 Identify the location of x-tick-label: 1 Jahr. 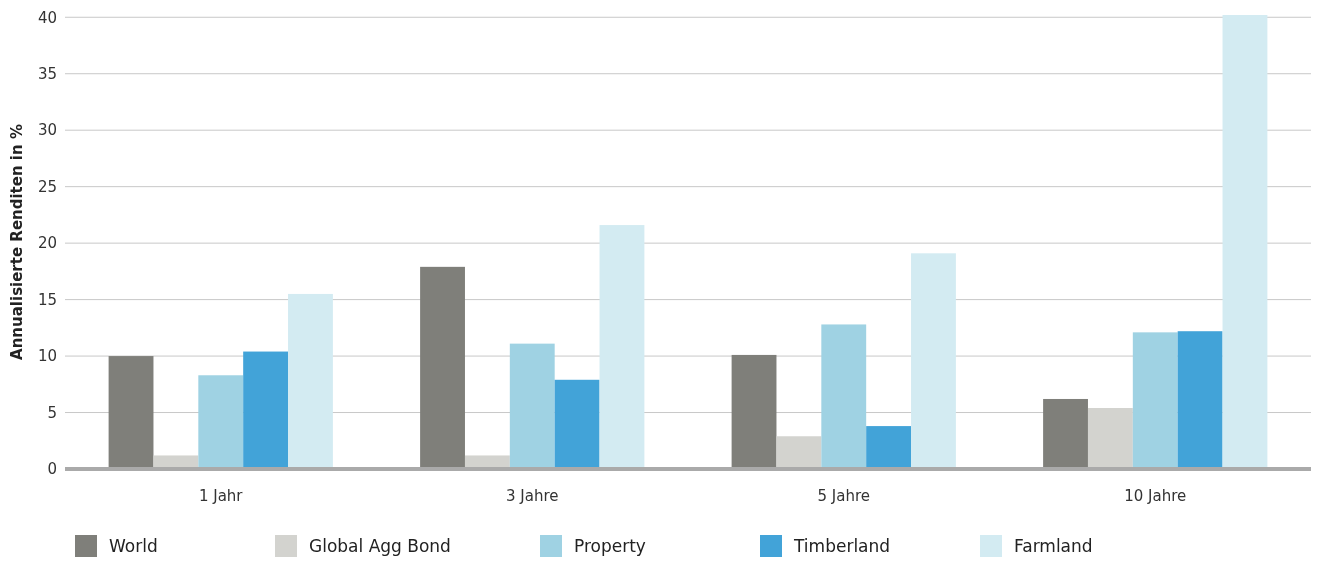
(221, 496).